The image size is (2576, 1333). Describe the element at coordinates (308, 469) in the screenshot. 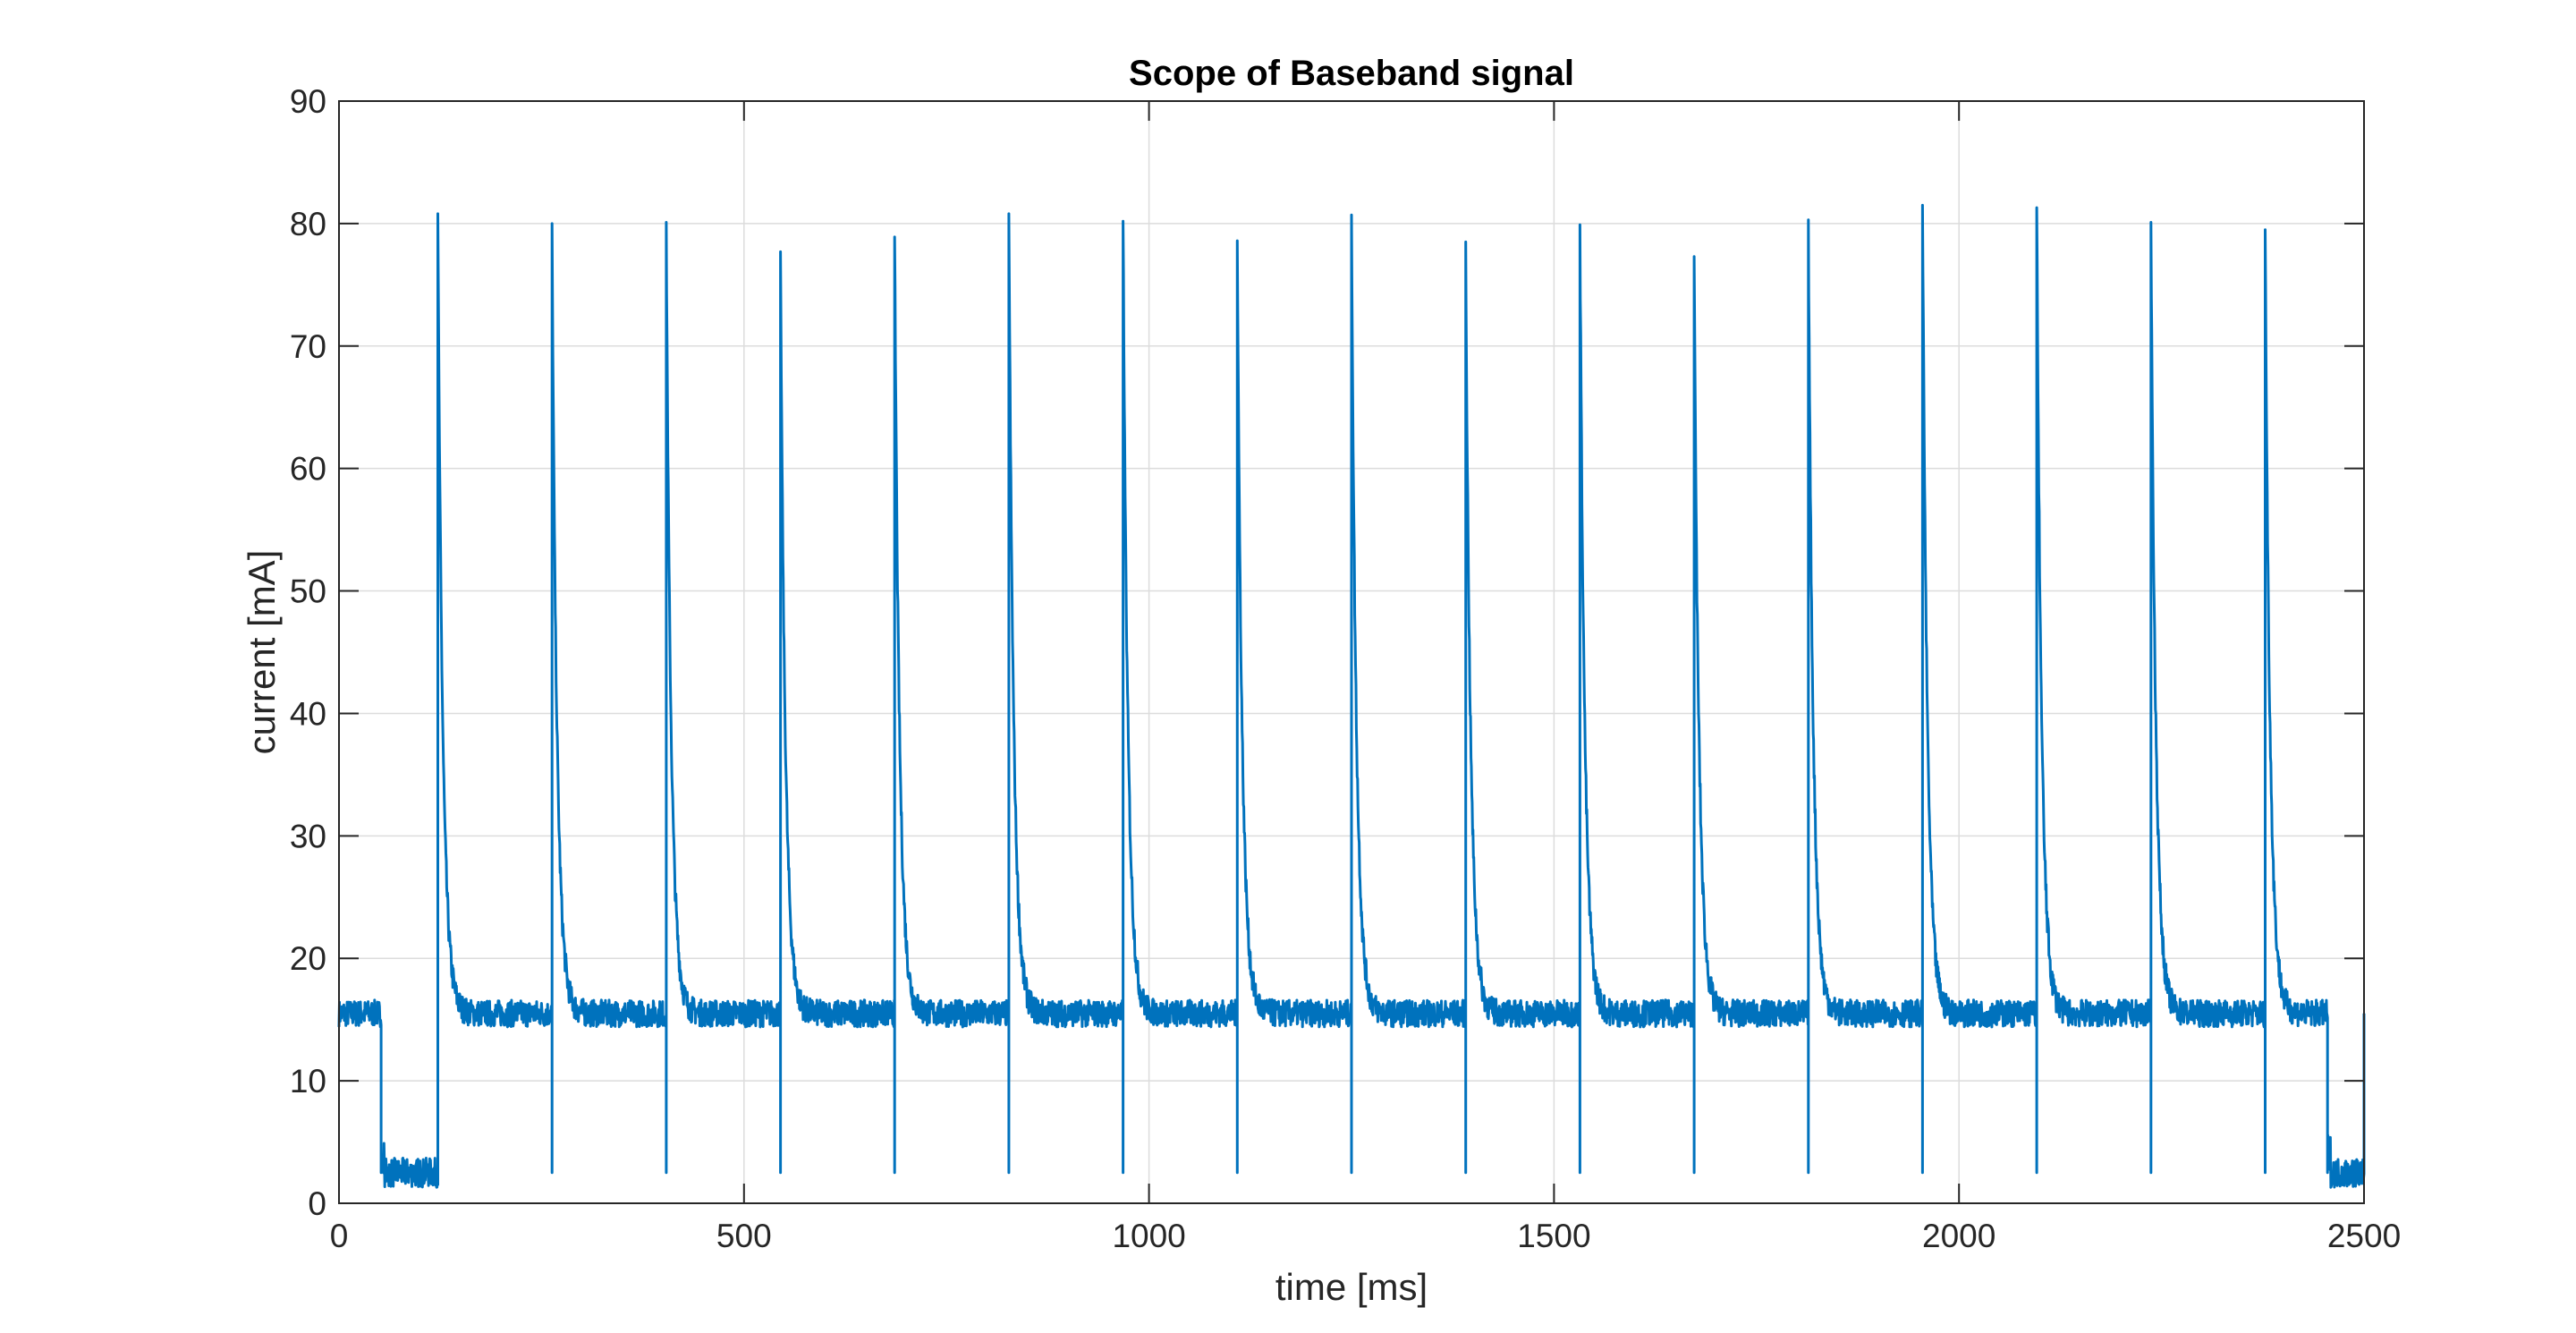

I see `y-tick-label: 60` at that location.